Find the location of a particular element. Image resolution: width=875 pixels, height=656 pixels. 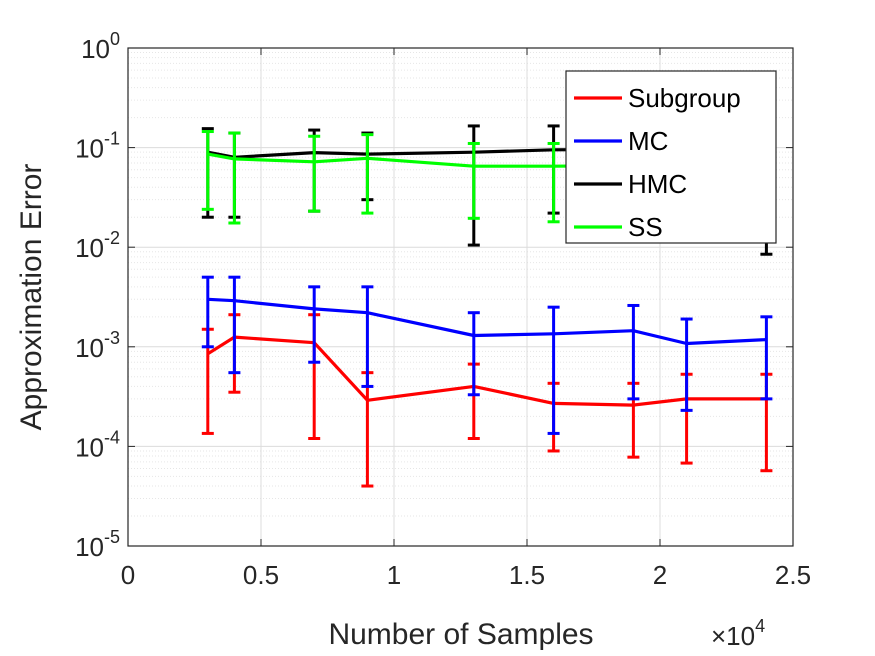

y-tick-exponent: -1 is located at coordinates (112, 139).